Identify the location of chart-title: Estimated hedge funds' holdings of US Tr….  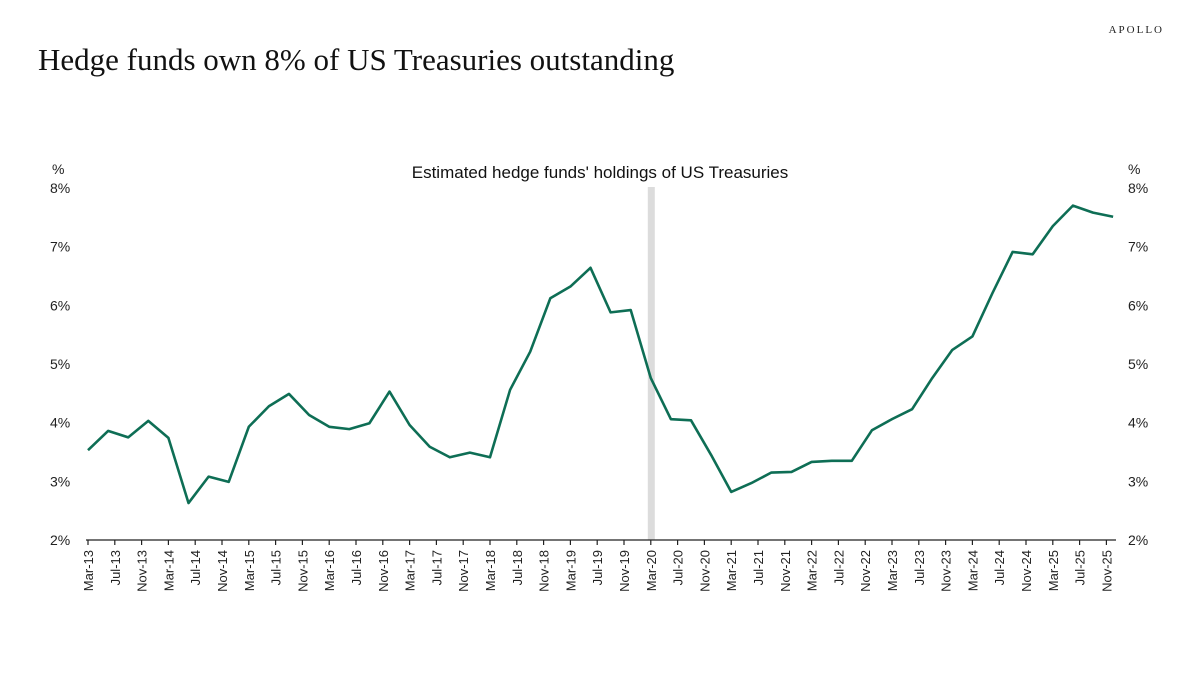
(600, 172).